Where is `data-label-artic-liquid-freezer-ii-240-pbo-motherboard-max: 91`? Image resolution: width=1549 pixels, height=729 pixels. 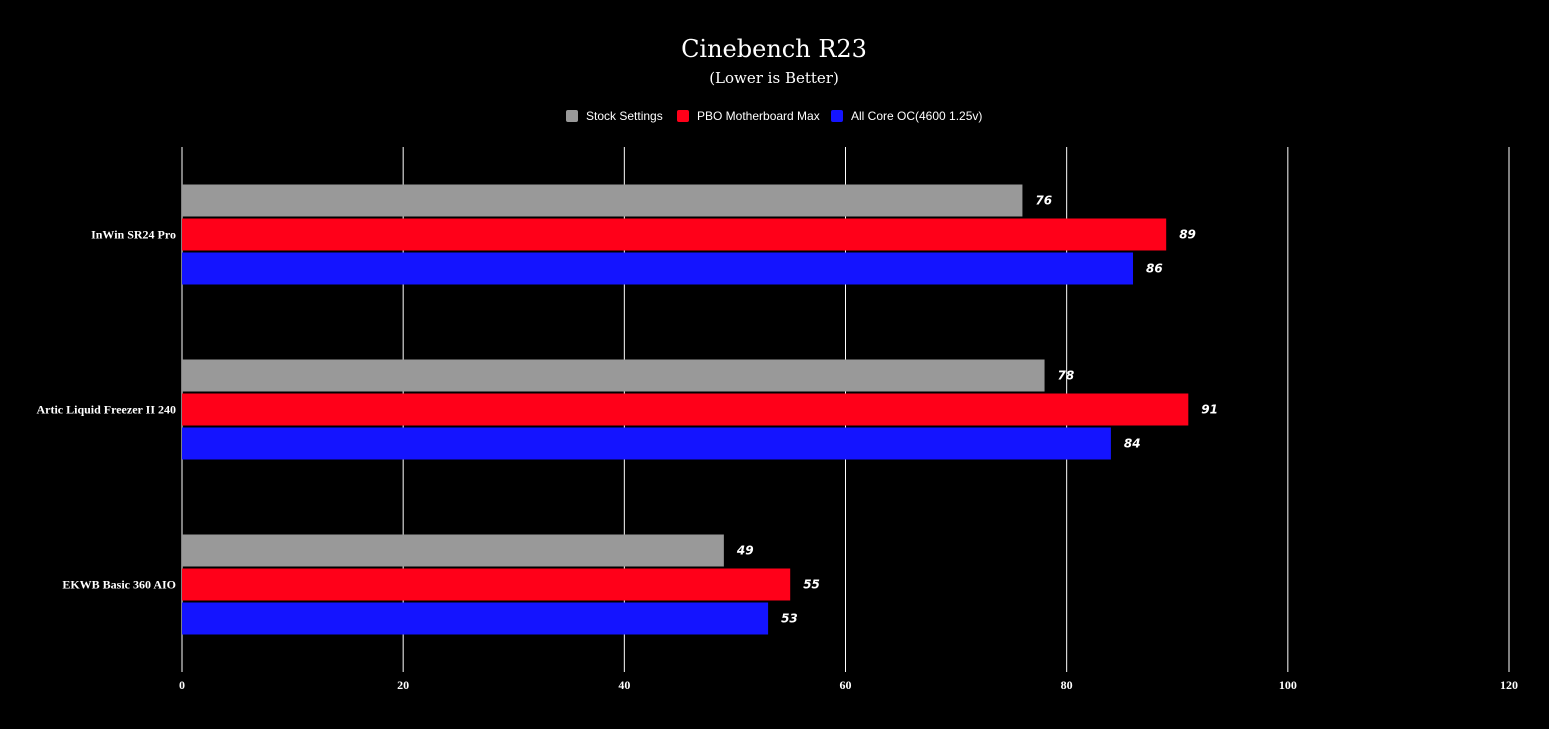 data-label-artic-liquid-freezer-ii-240-pbo-motherboard-max: 91 is located at coordinates (1209, 410).